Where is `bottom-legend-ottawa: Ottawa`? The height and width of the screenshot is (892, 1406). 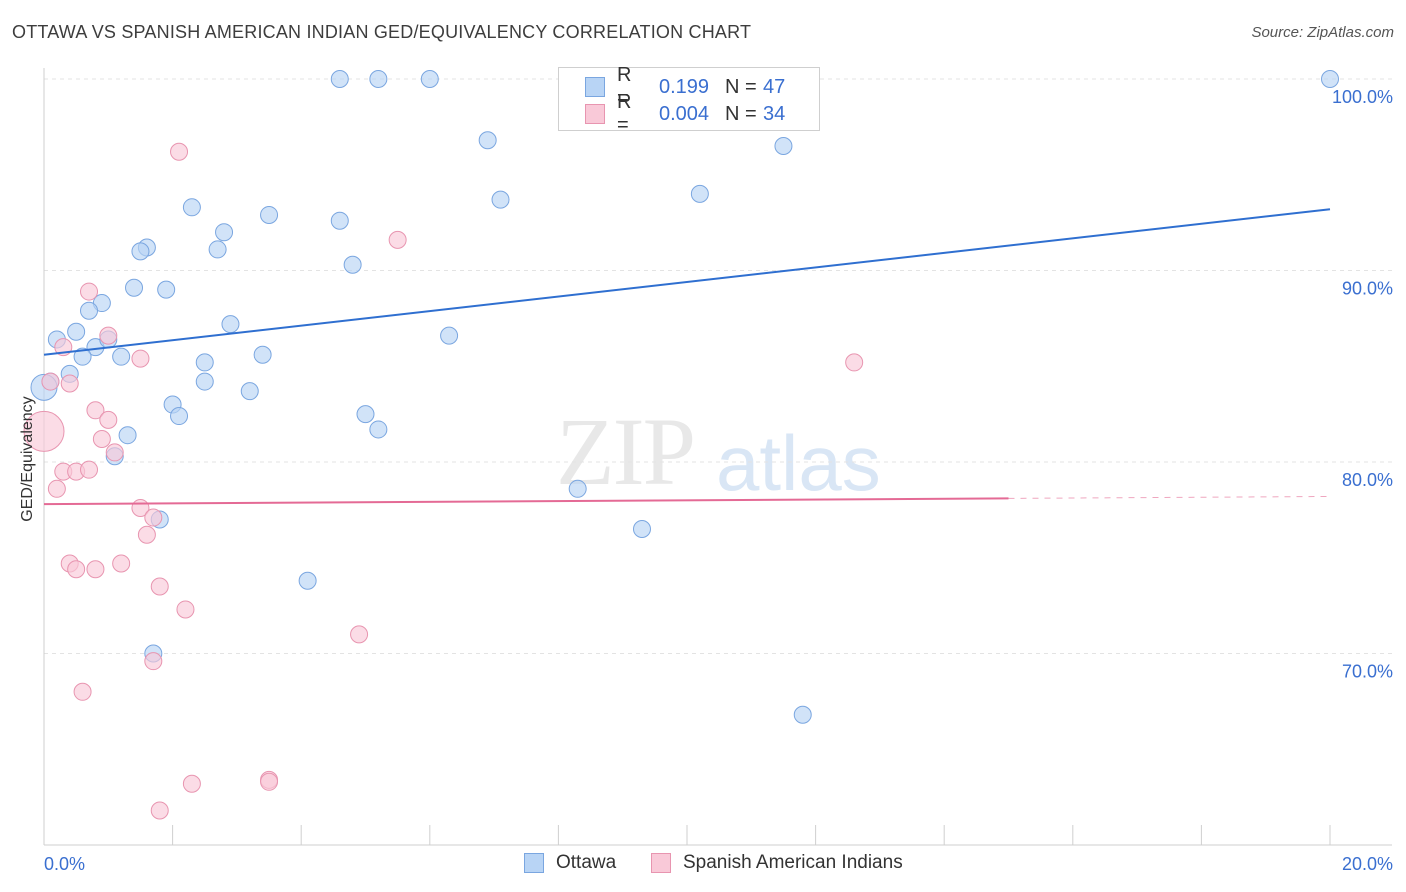
bottom-legend-ottawa: Ottawa is located at coordinates (570, 863).